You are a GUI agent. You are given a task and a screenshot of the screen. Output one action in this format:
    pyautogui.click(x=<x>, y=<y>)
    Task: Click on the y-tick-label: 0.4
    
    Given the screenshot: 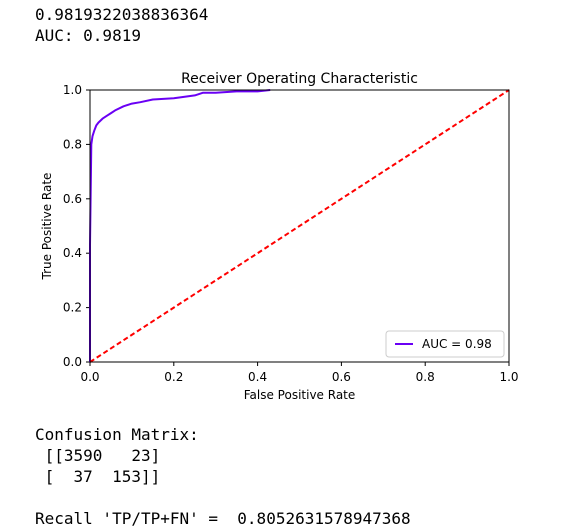 What is the action you would take?
    pyautogui.click(x=72, y=253)
    